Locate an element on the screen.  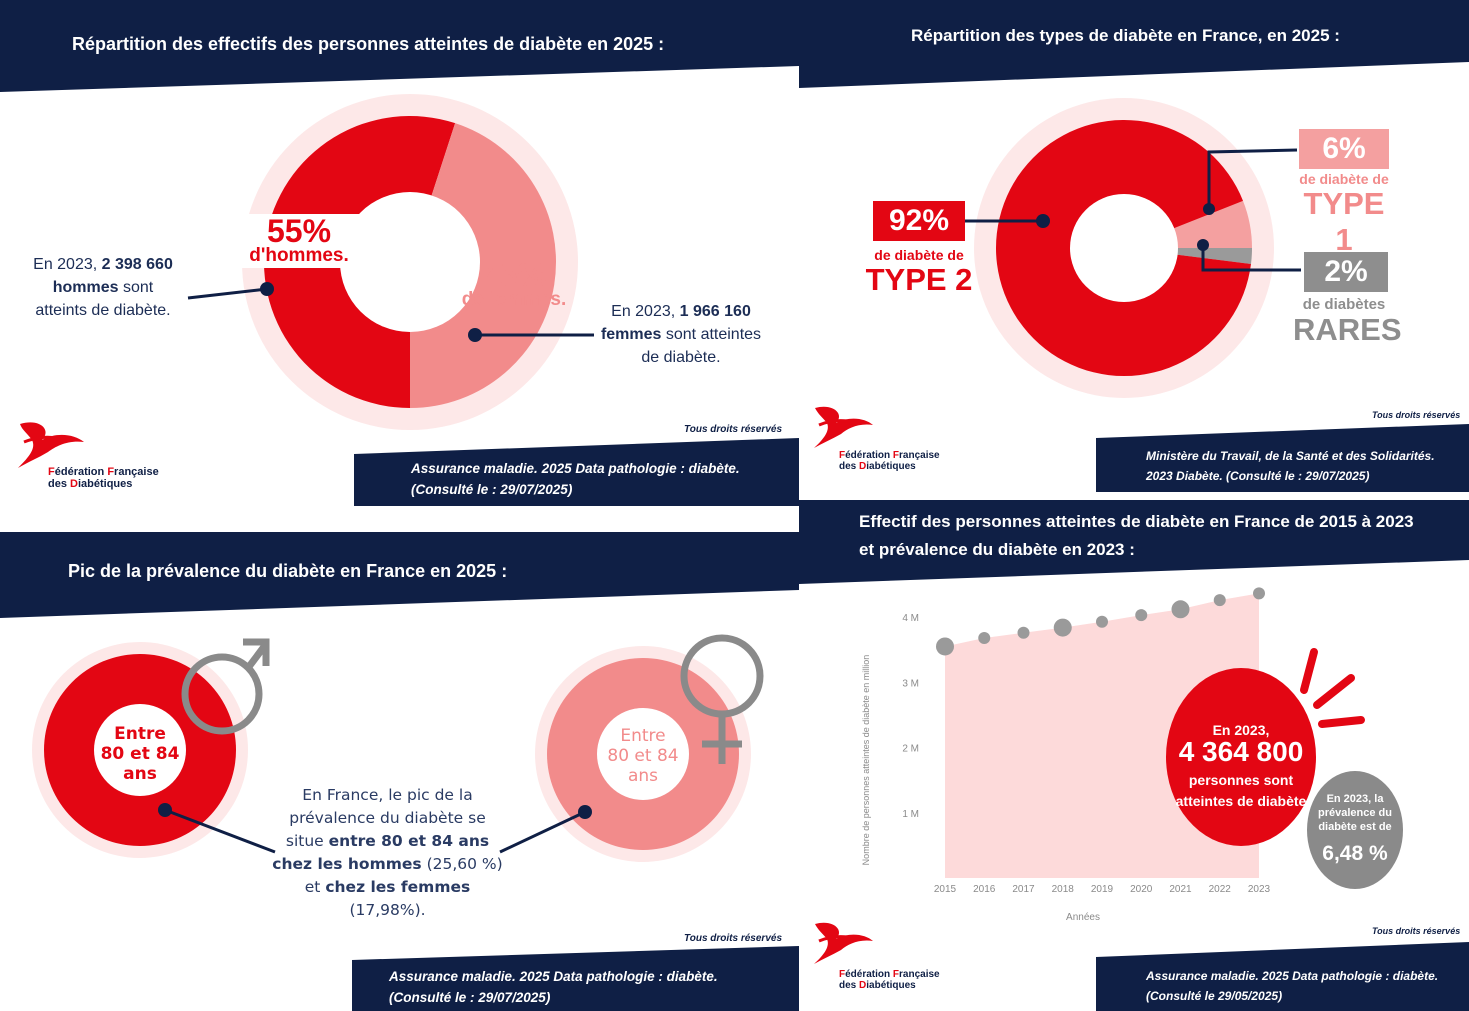
type1-pointer-line is located at coordinates (1252, 178).